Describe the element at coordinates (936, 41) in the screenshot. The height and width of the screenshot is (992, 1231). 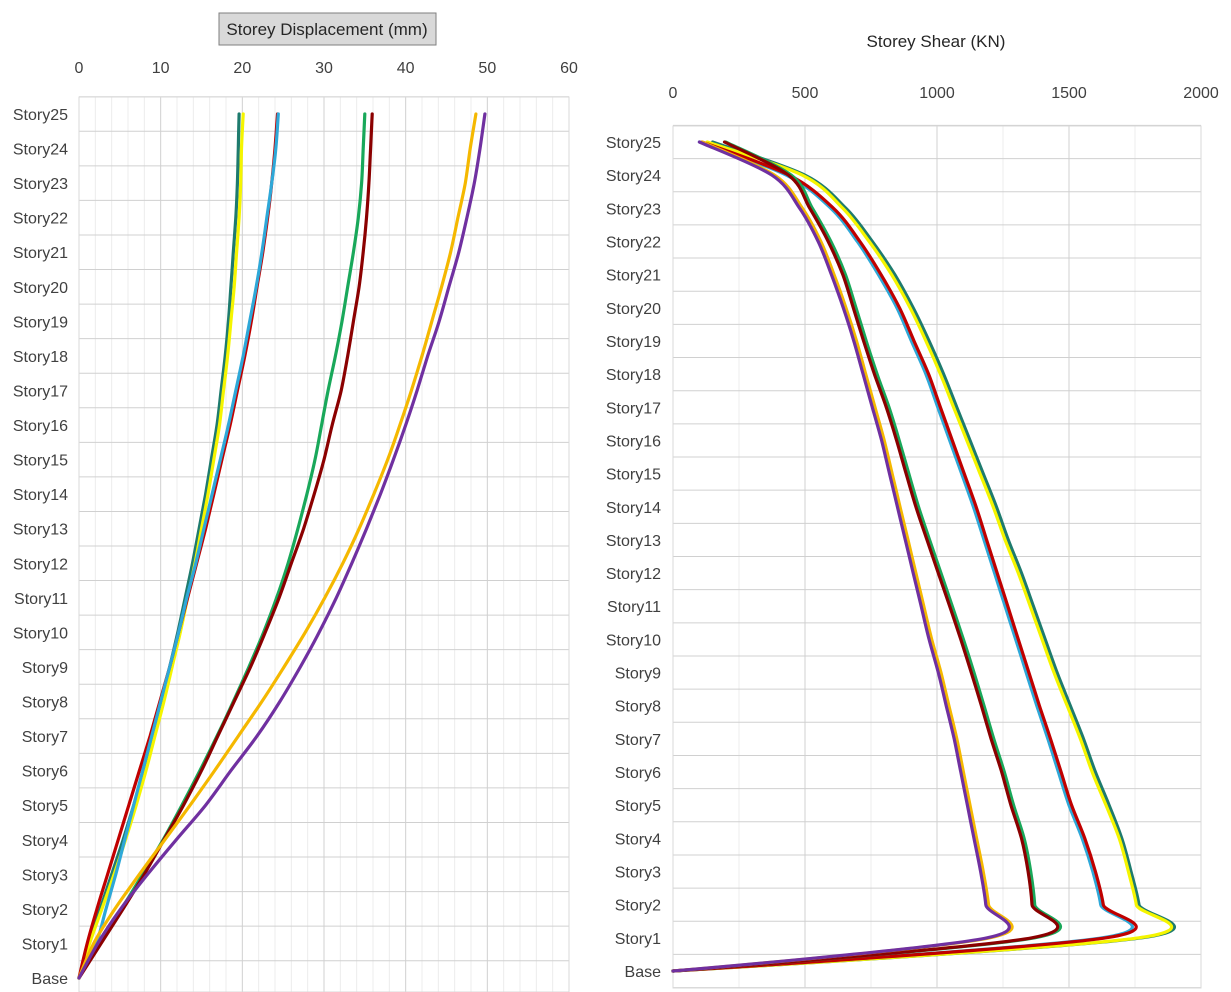
I see `shear-title: Storey Shear (KN)` at that location.